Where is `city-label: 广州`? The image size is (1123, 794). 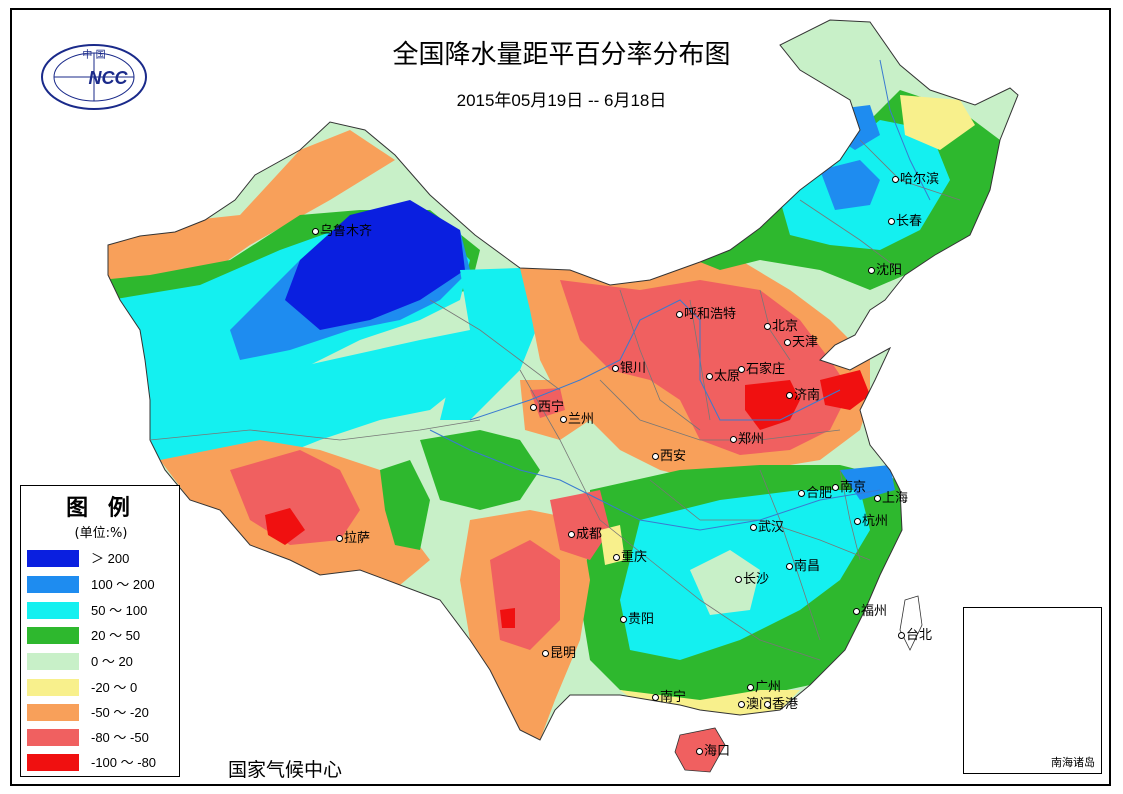 city-label: 广州 is located at coordinates (764, 685).